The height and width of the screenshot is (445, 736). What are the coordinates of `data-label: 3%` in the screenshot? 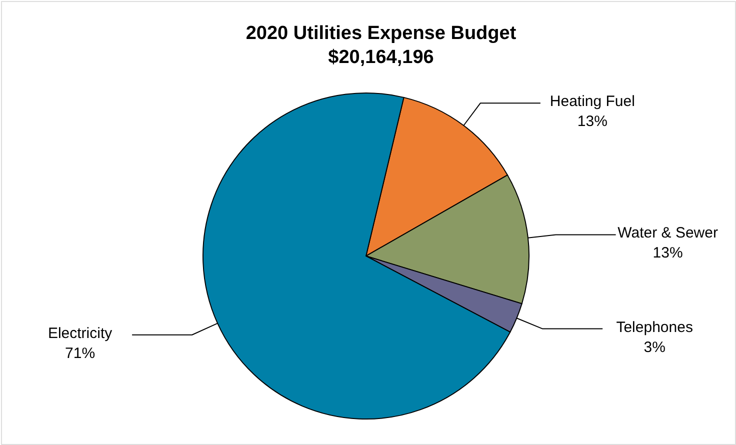 It's located at (655, 347).